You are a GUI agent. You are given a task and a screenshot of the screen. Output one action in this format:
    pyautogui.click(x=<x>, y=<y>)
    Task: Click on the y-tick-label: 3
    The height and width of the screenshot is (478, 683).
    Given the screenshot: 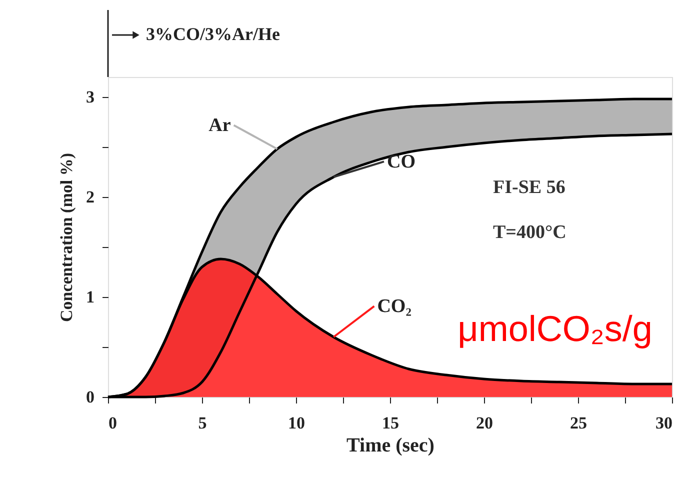 What is the action you would take?
    pyautogui.click(x=90, y=97)
    